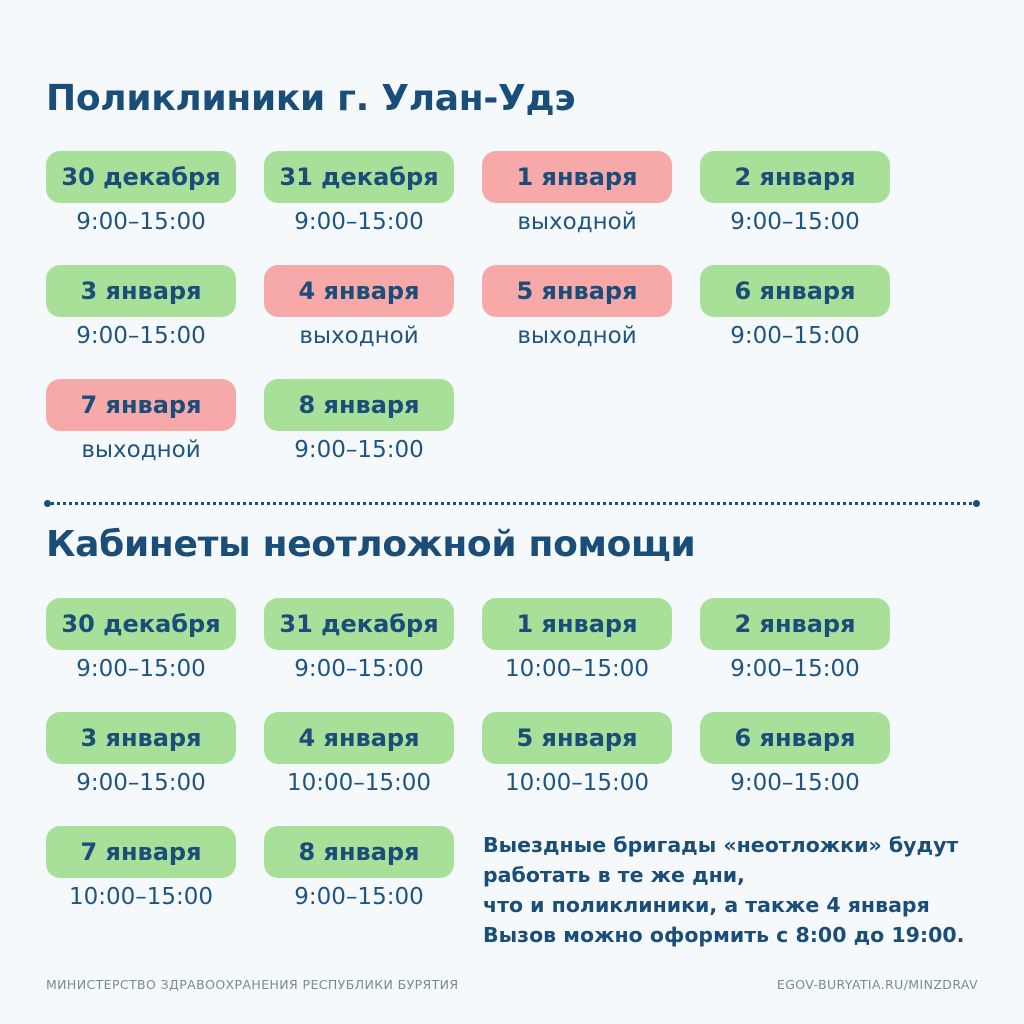 The image size is (1024, 1024). Describe the element at coordinates (724, 935) in the screenshot. I see `note-line: Вызов можно оформить с 8:00 до 19:00.` at that location.